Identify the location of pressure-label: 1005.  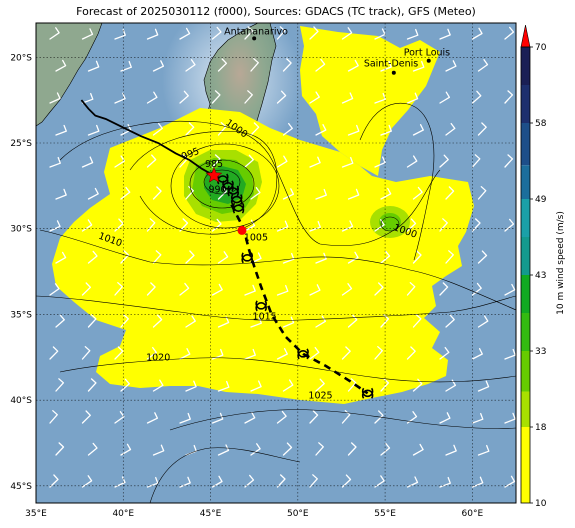
(256, 238).